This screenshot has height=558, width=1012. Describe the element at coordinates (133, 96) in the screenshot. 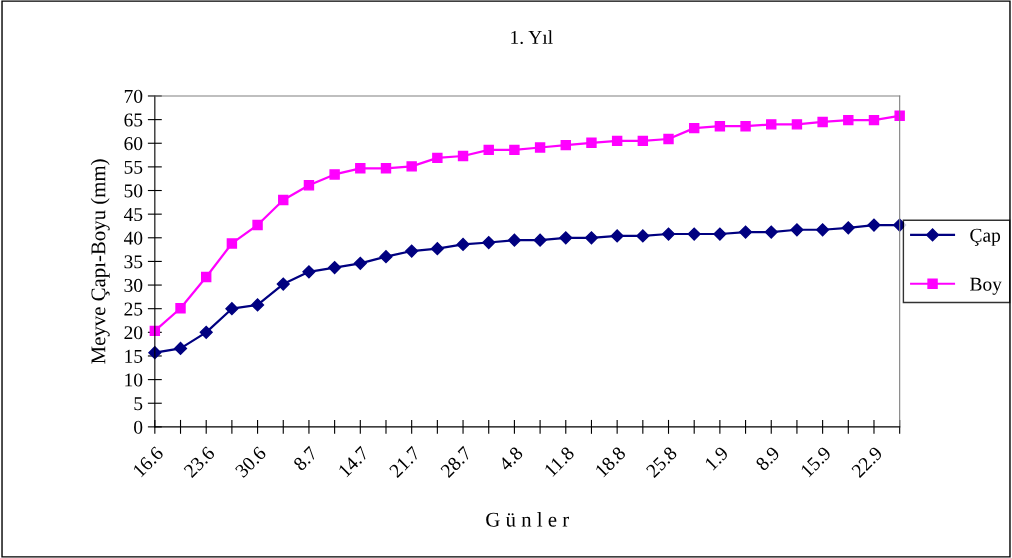

I see `y-tick-label: 70` at that location.